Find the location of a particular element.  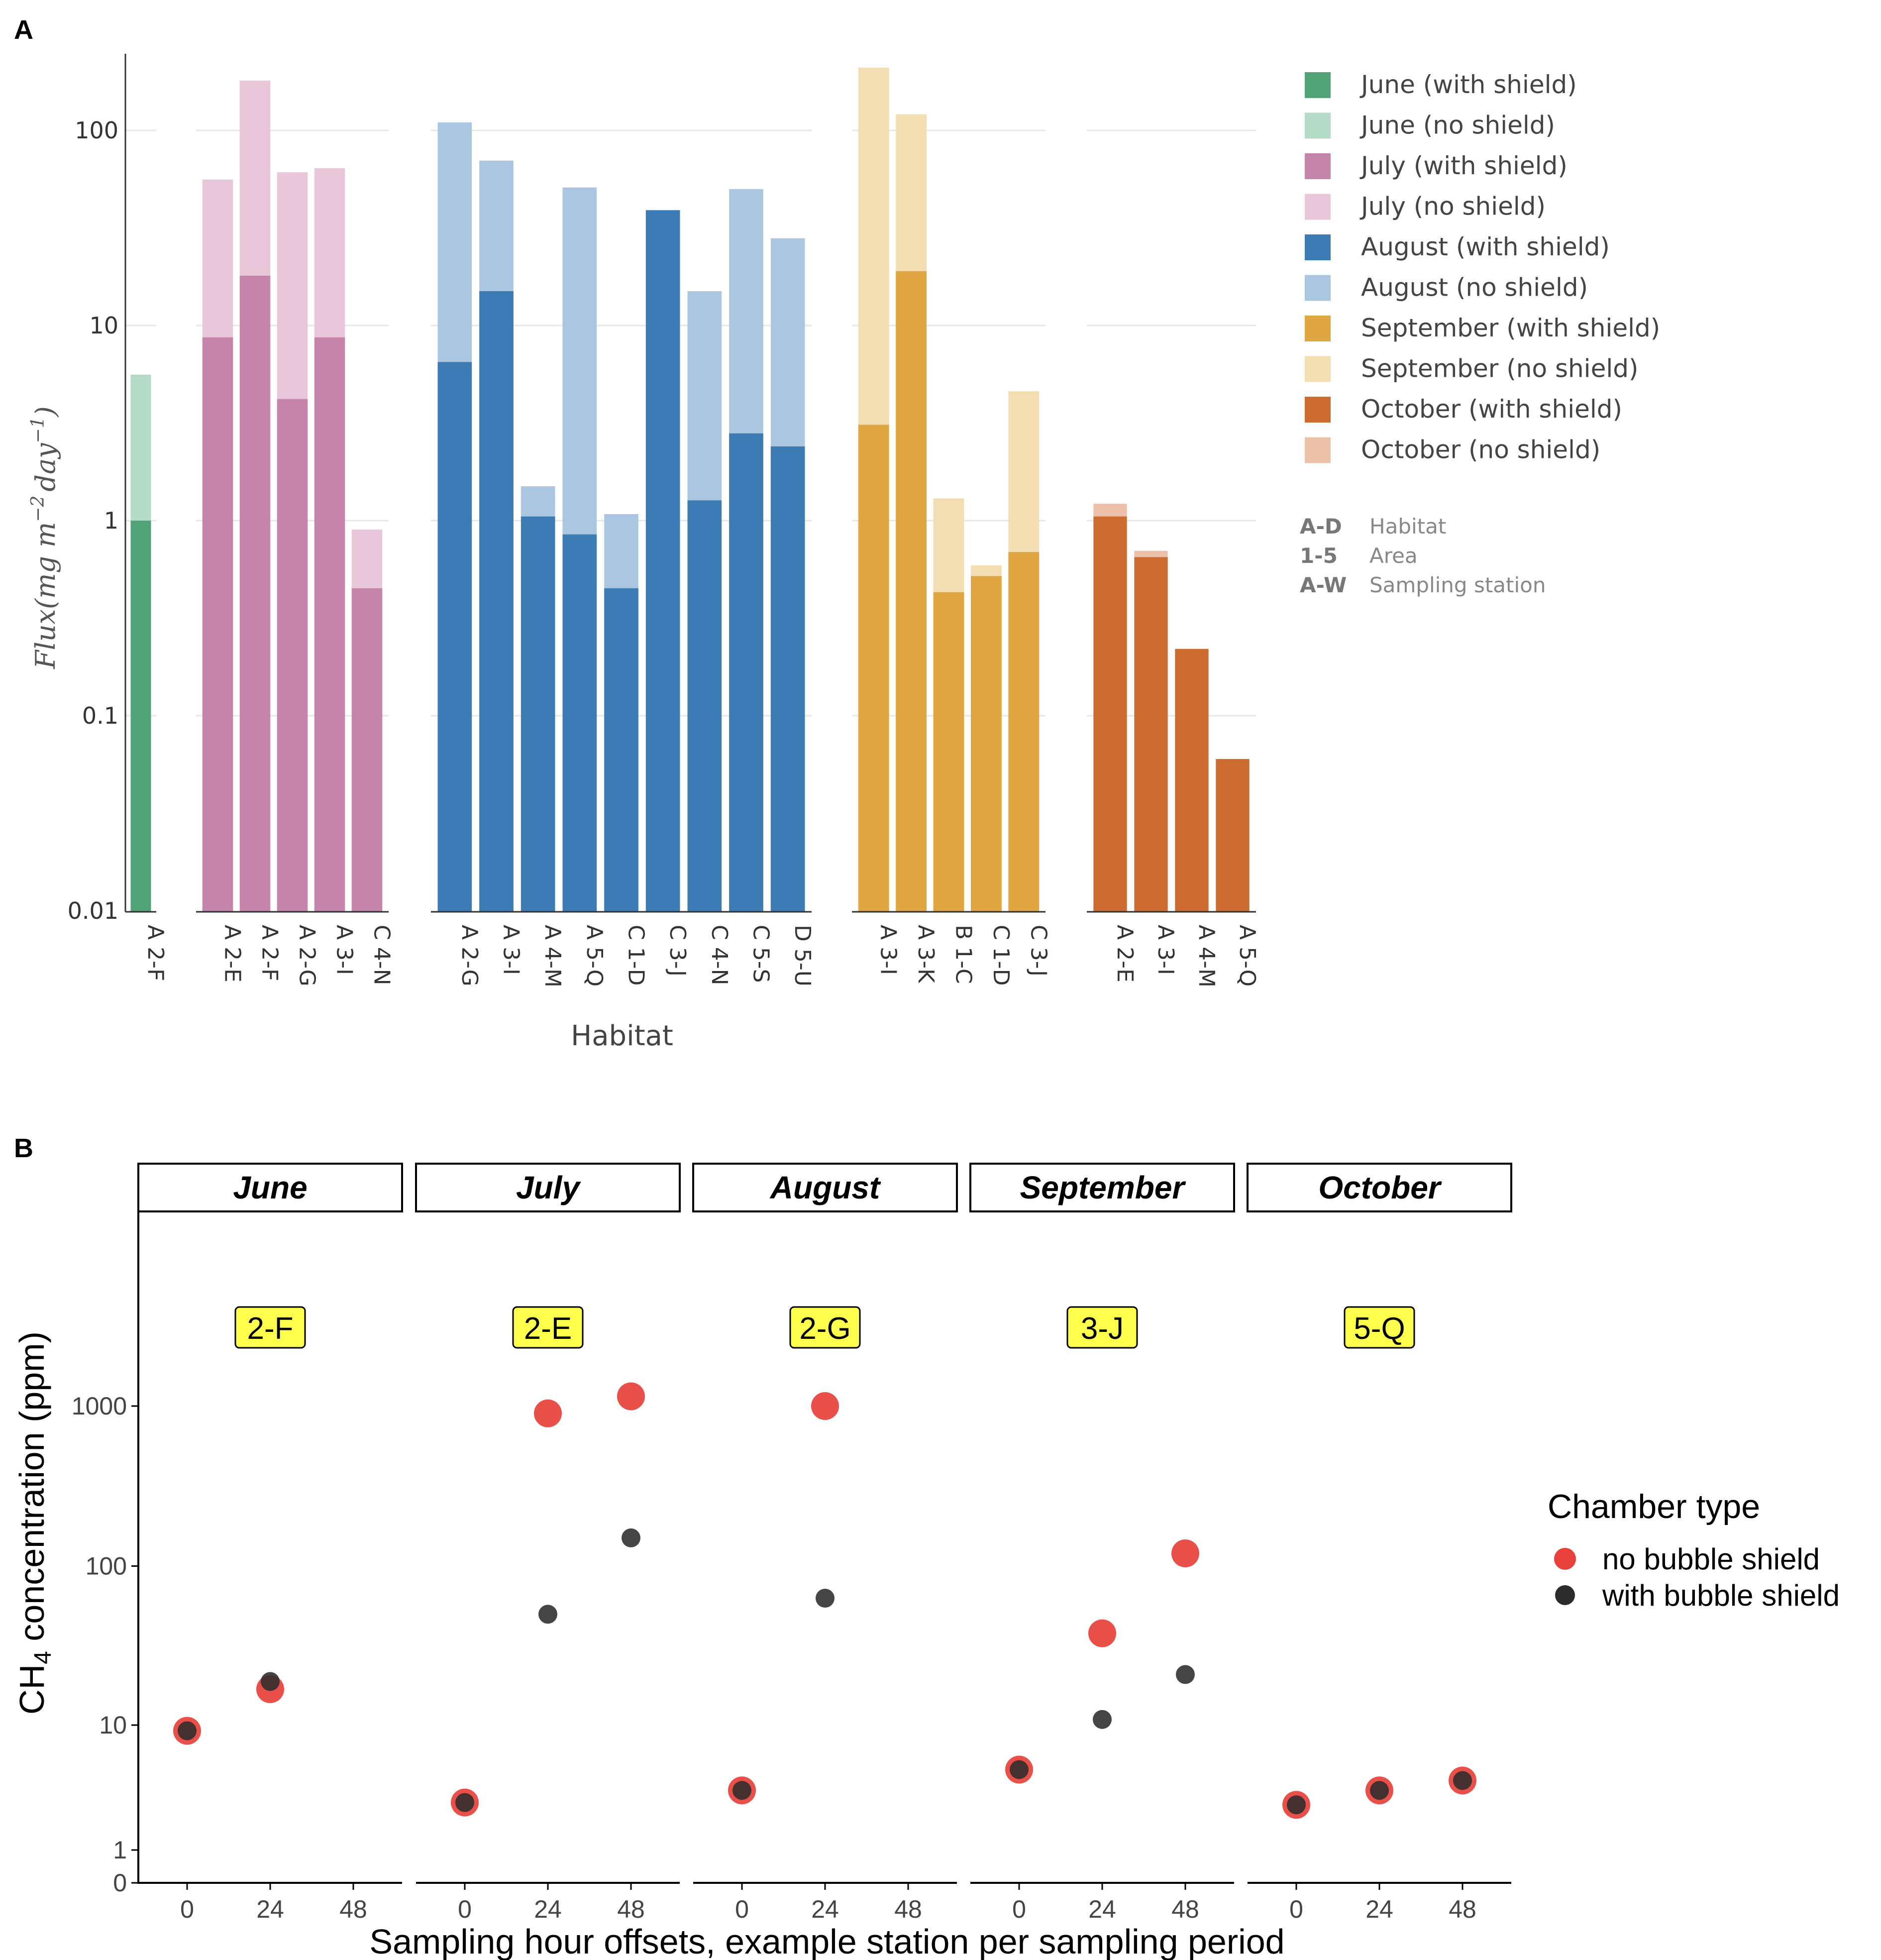

y-tick-label-b-10: 10 is located at coordinates (113, 1725).